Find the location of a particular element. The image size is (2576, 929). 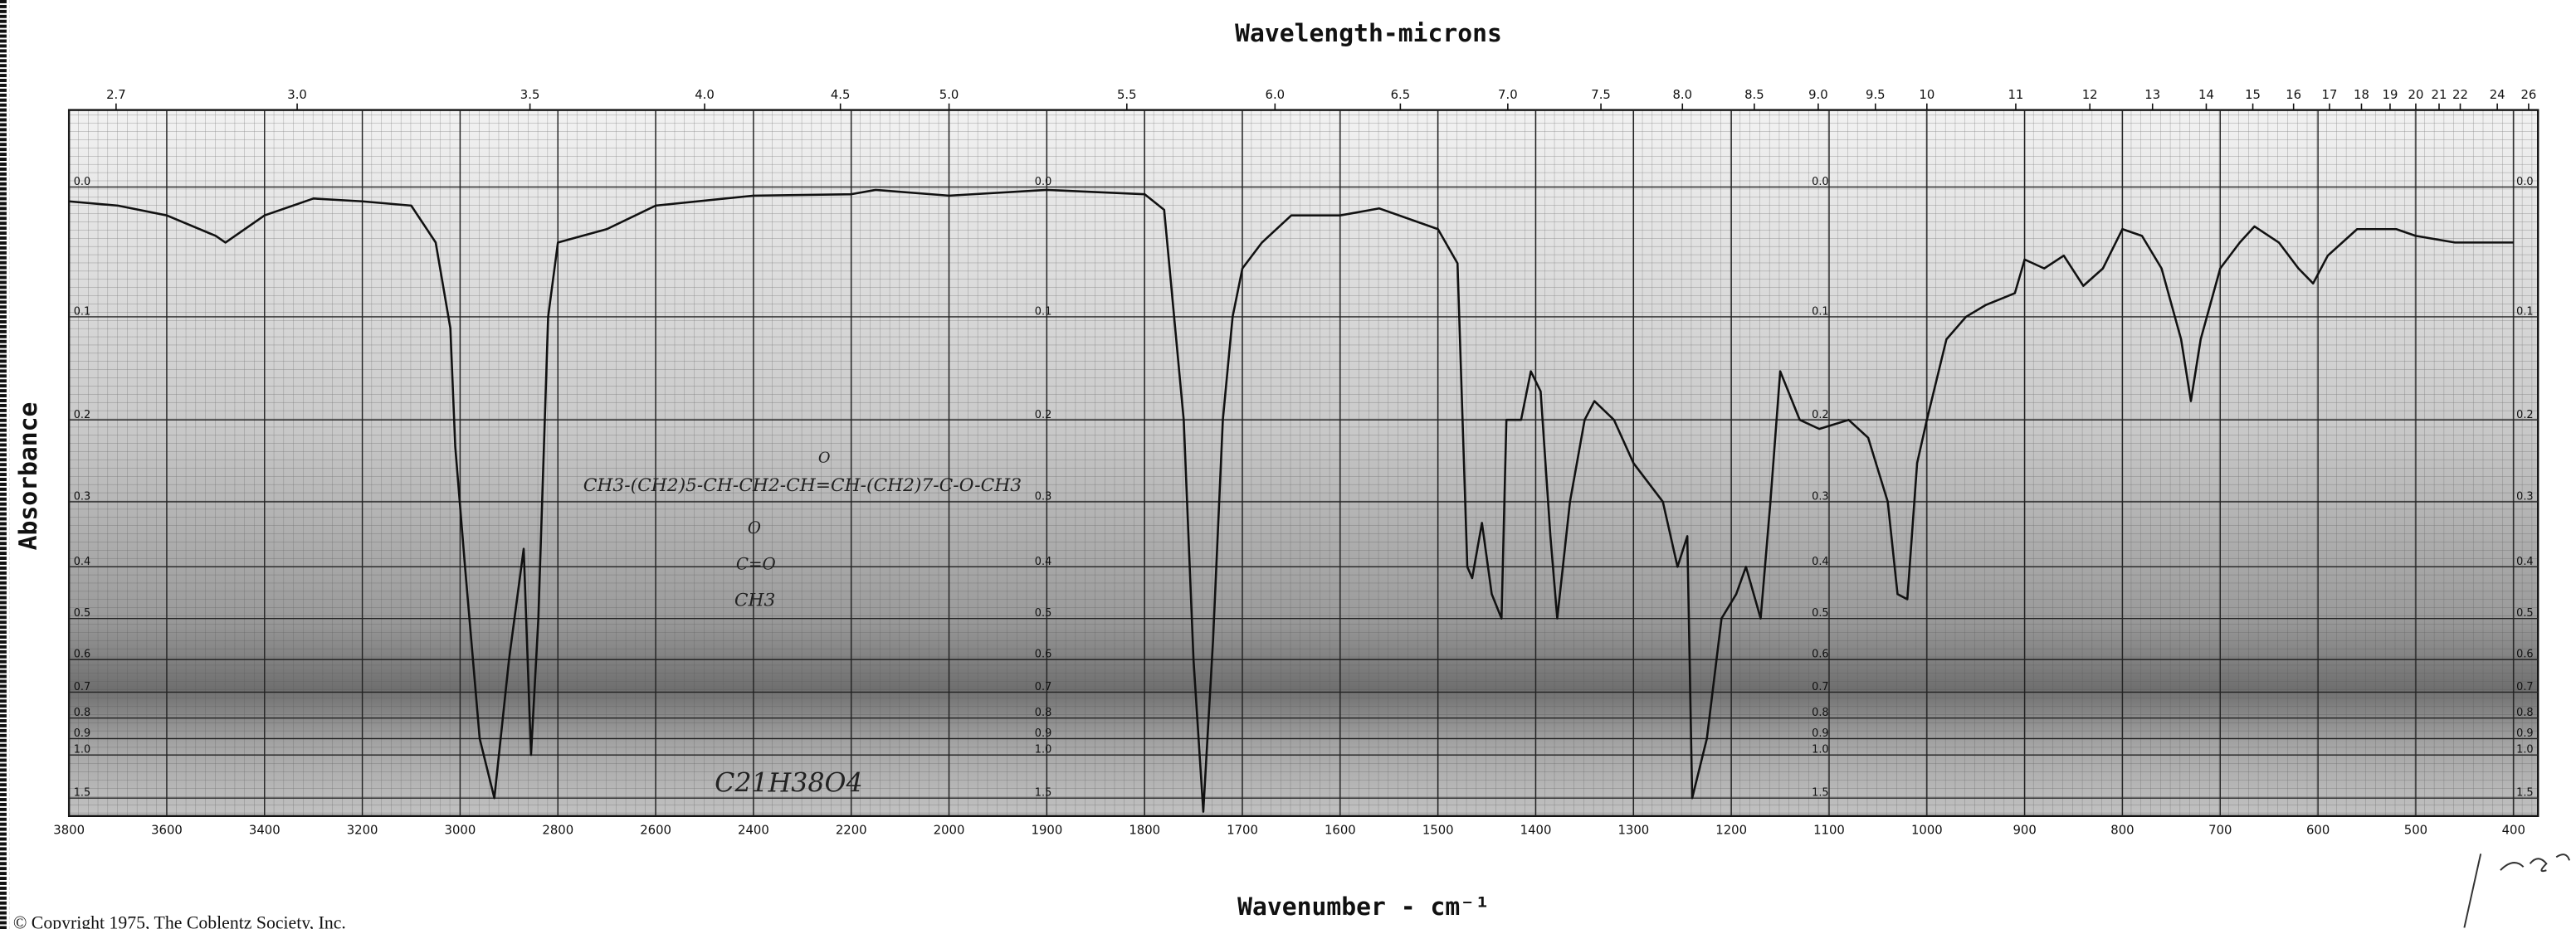

x-tick-label: 600 is located at coordinates (2318, 831).